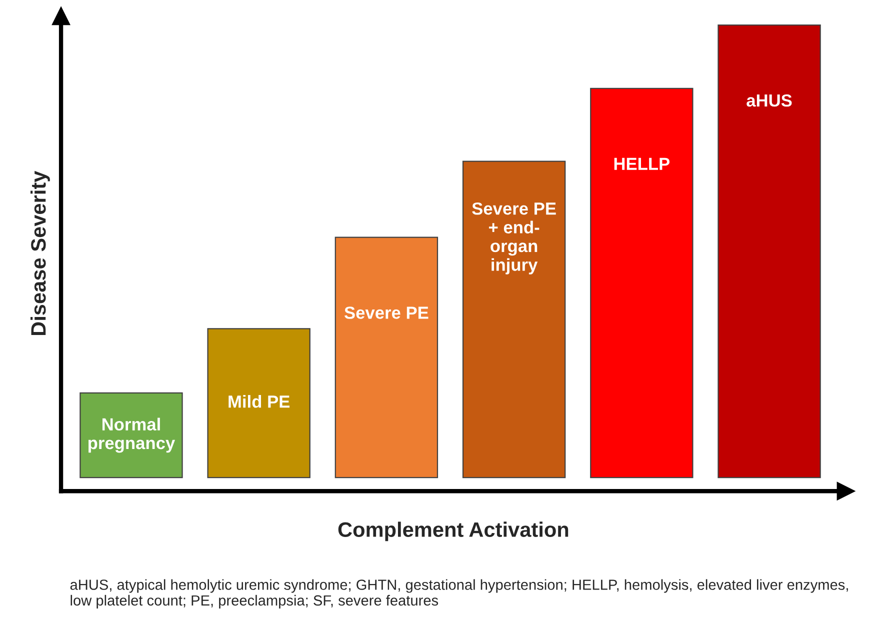 The width and height of the screenshot is (872, 642). Describe the element at coordinates (459, 593) in the screenshot. I see `text: aHUS, atypical hemolytic uremic syndrome; GHTN, gestational hypertension; HELLP, hemolysis, elevated liver enzymes, low platelet count; PE, preeclampsia; SF, severe features` at that location.